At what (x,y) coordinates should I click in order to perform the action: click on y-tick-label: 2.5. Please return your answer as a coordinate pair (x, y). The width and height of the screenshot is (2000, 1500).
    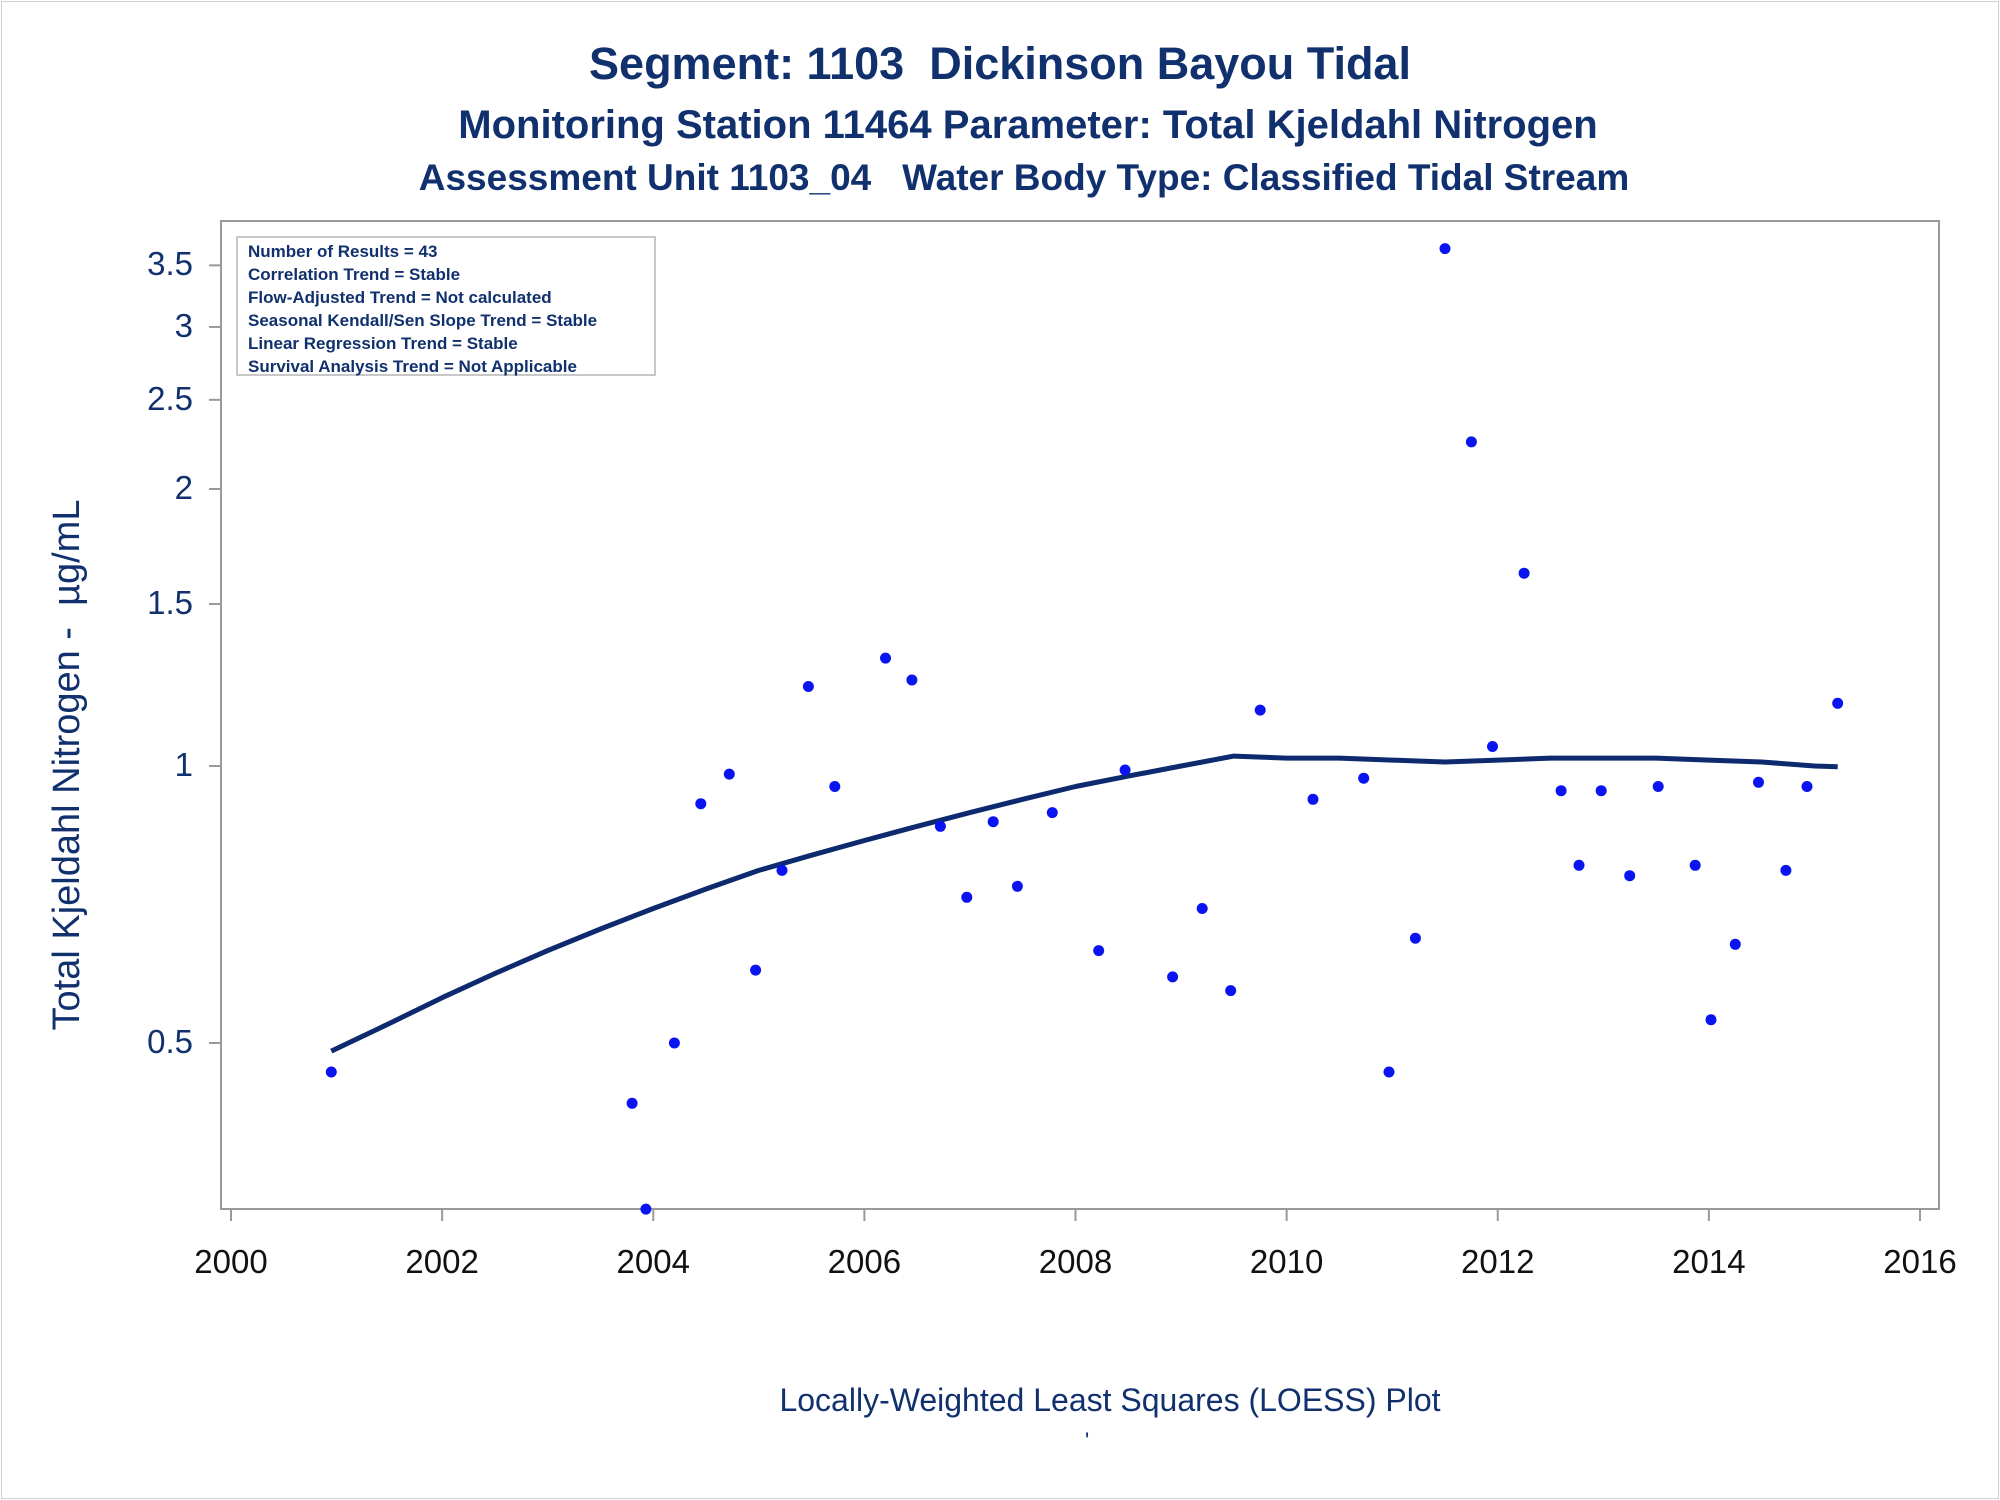
    Looking at the image, I should click on (170, 398).